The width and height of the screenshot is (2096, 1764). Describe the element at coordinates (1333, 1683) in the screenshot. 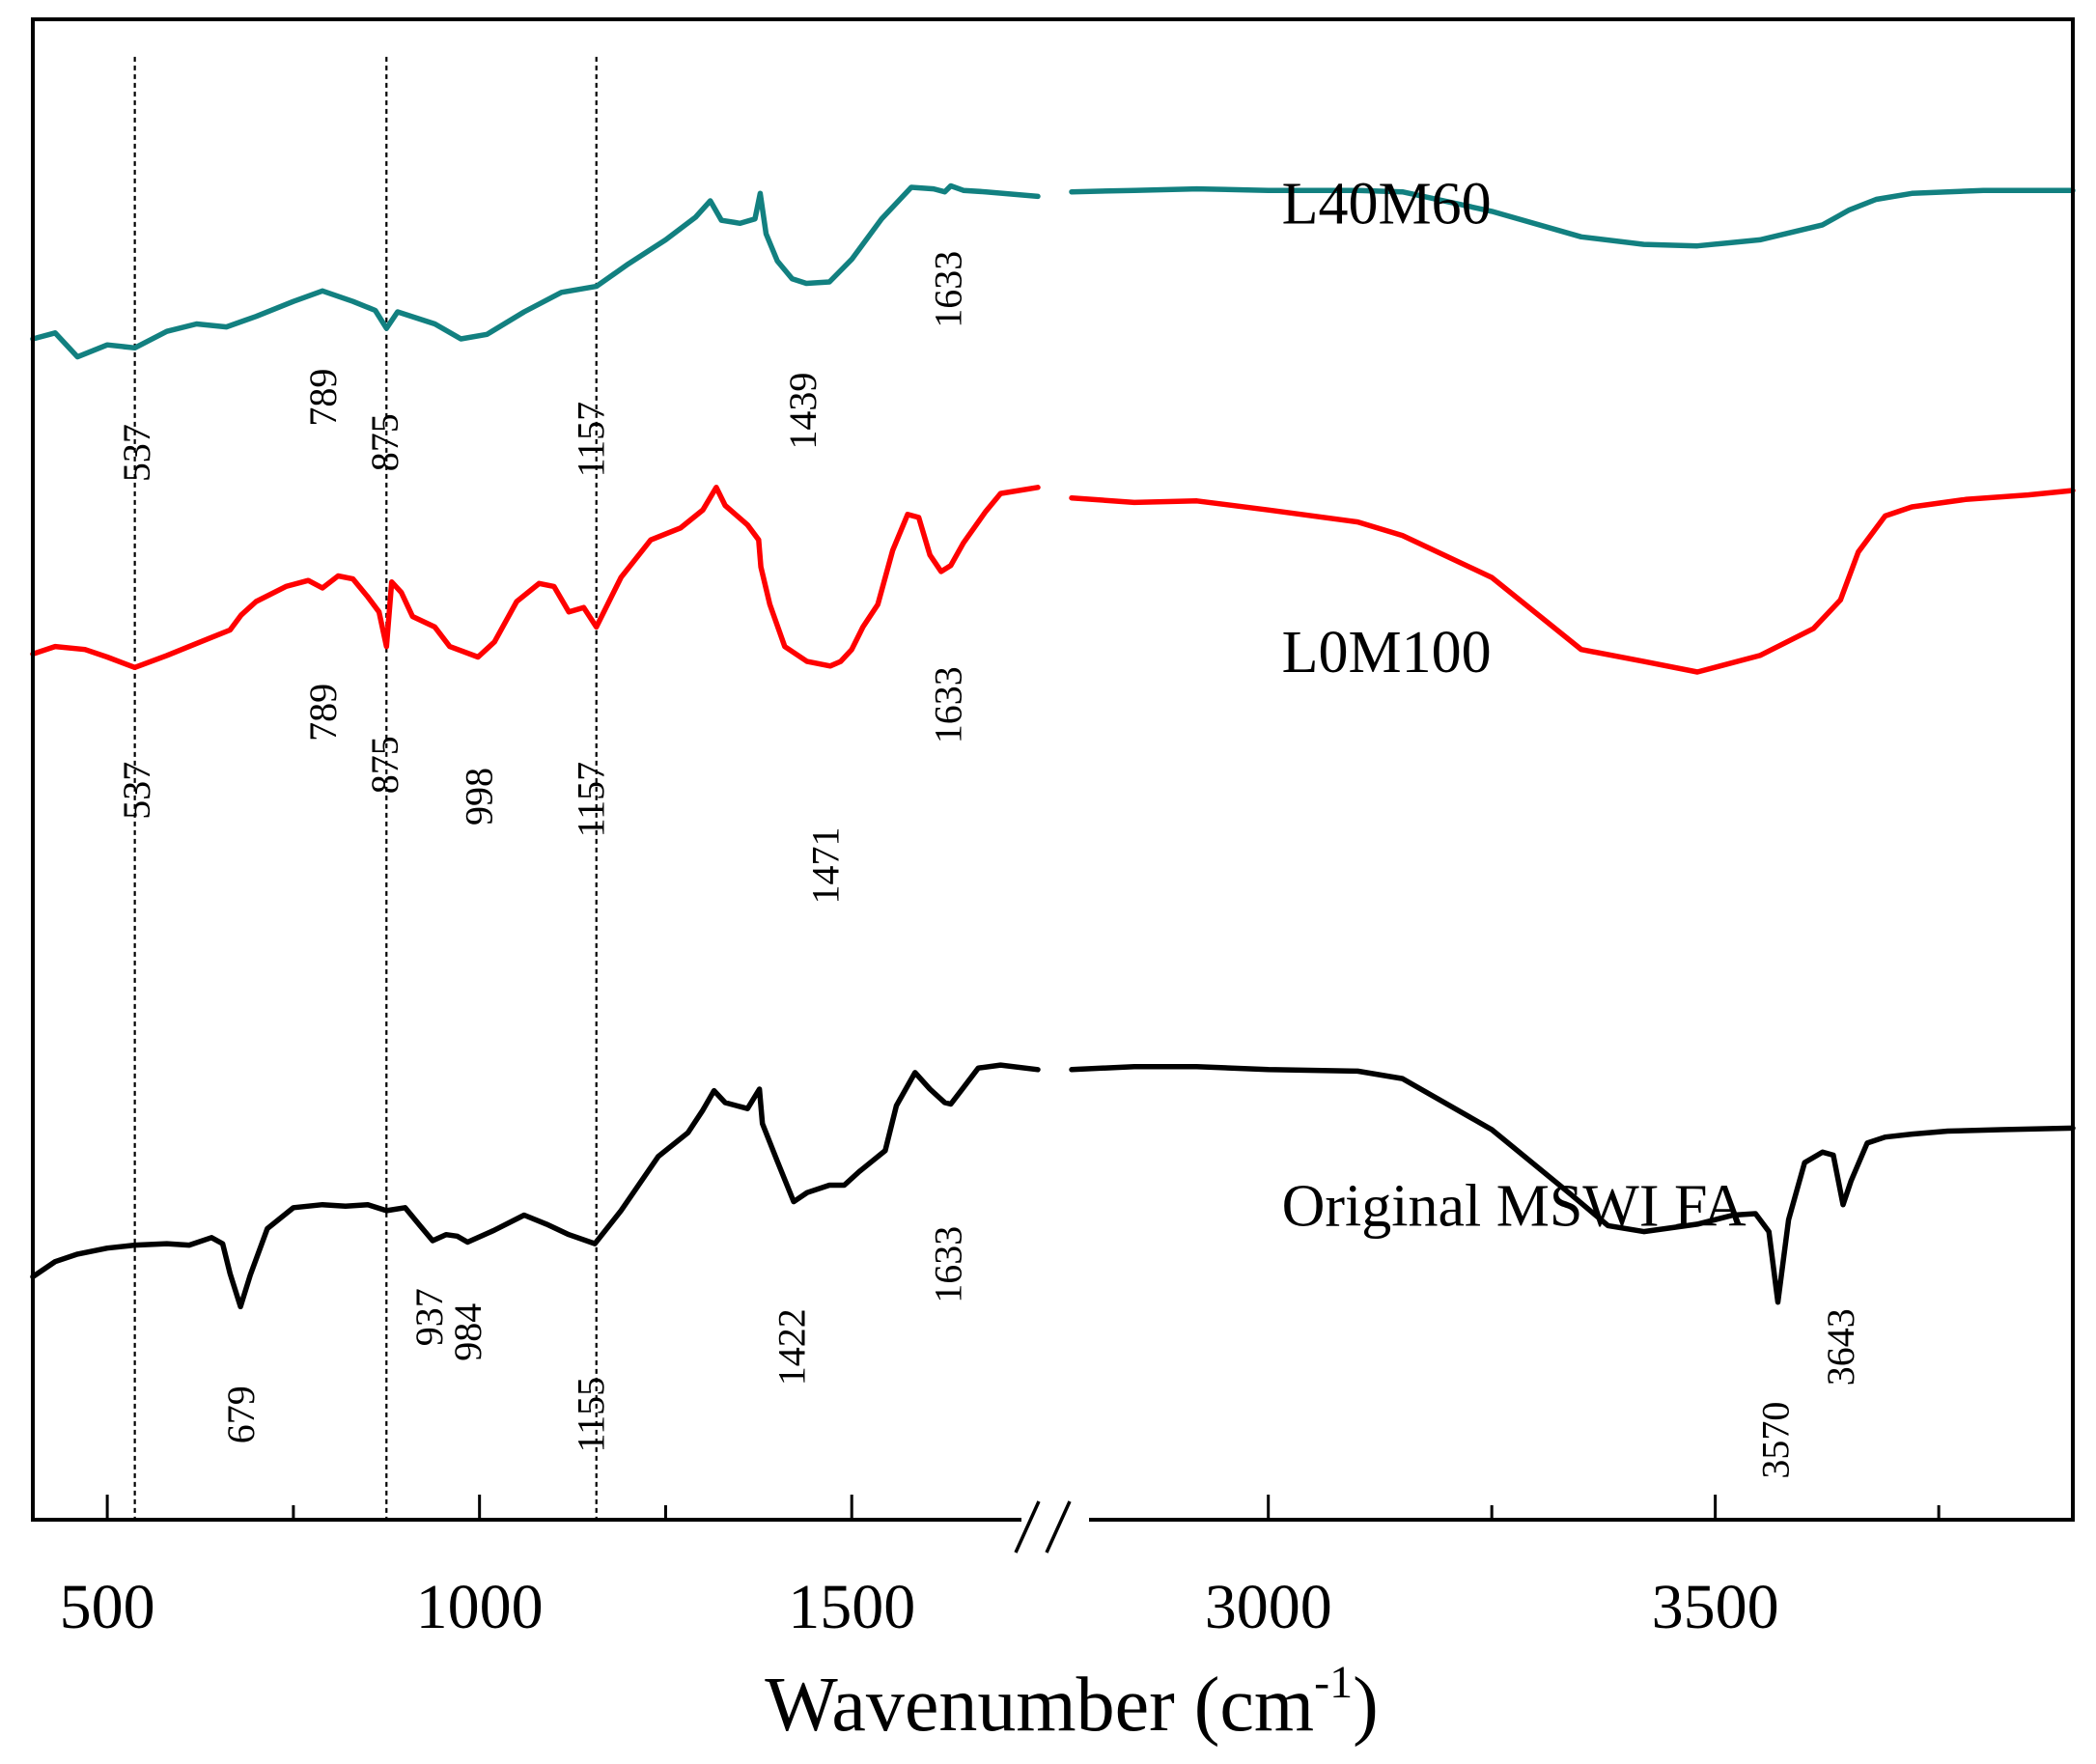

I see `x-axis-title-superscript: -1` at that location.